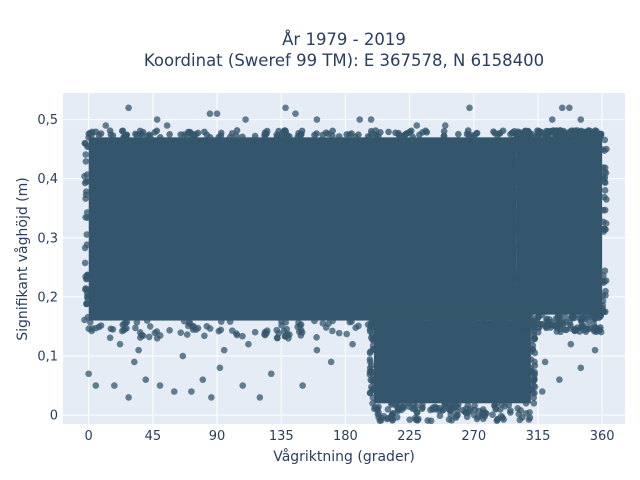 This screenshot has height=480, width=640. What do you see at coordinates (153, 436) in the screenshot?
I see `x-tick-label: 45` at bounding box center [153, 436].